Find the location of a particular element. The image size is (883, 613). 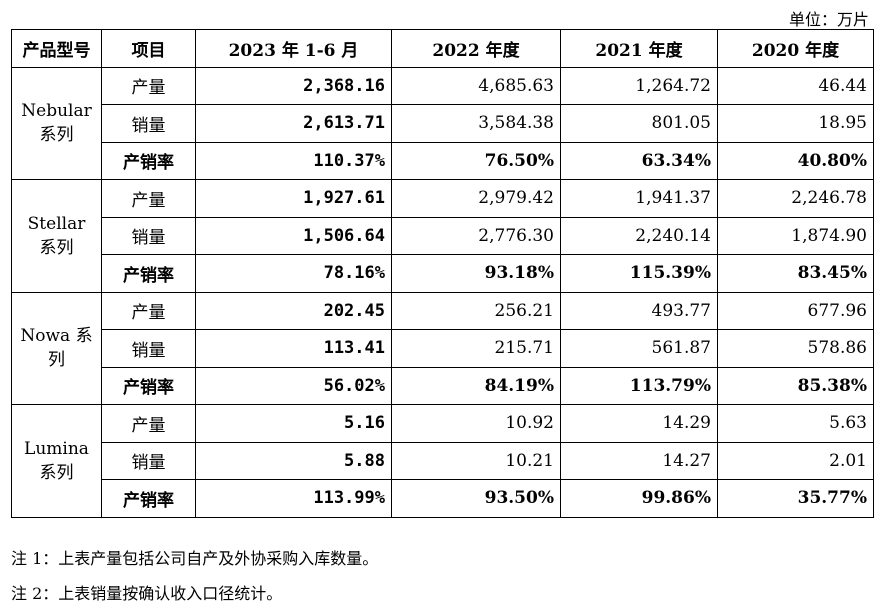

cell-2023h1: 113.41 is located at coordinates (293, 348).